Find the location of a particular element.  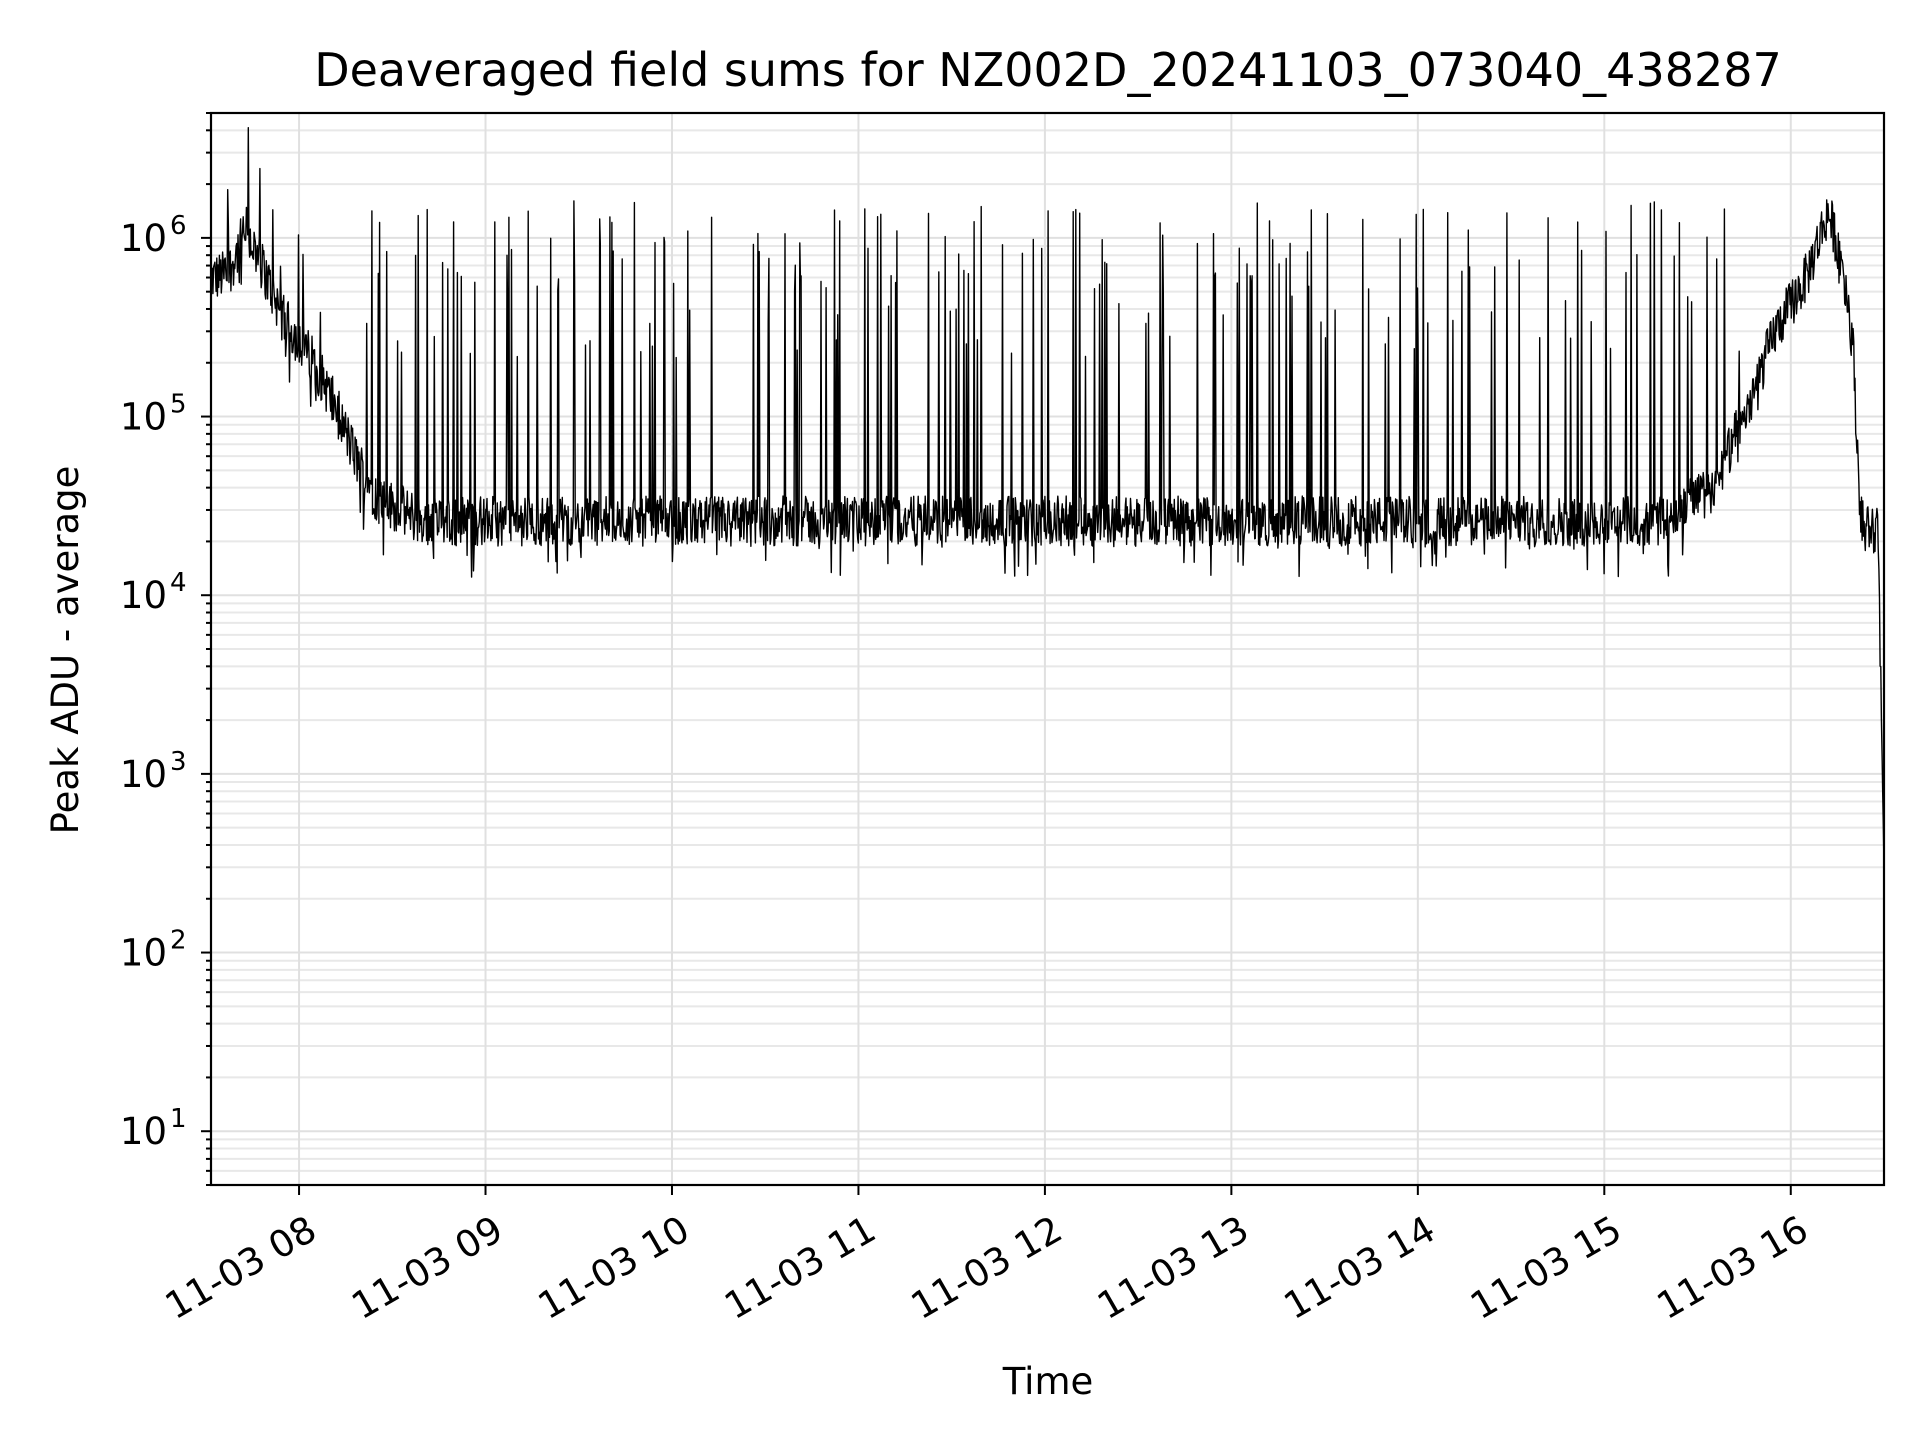

y-axis-label: Peak ADU - average is located at coordinates (65, 650).